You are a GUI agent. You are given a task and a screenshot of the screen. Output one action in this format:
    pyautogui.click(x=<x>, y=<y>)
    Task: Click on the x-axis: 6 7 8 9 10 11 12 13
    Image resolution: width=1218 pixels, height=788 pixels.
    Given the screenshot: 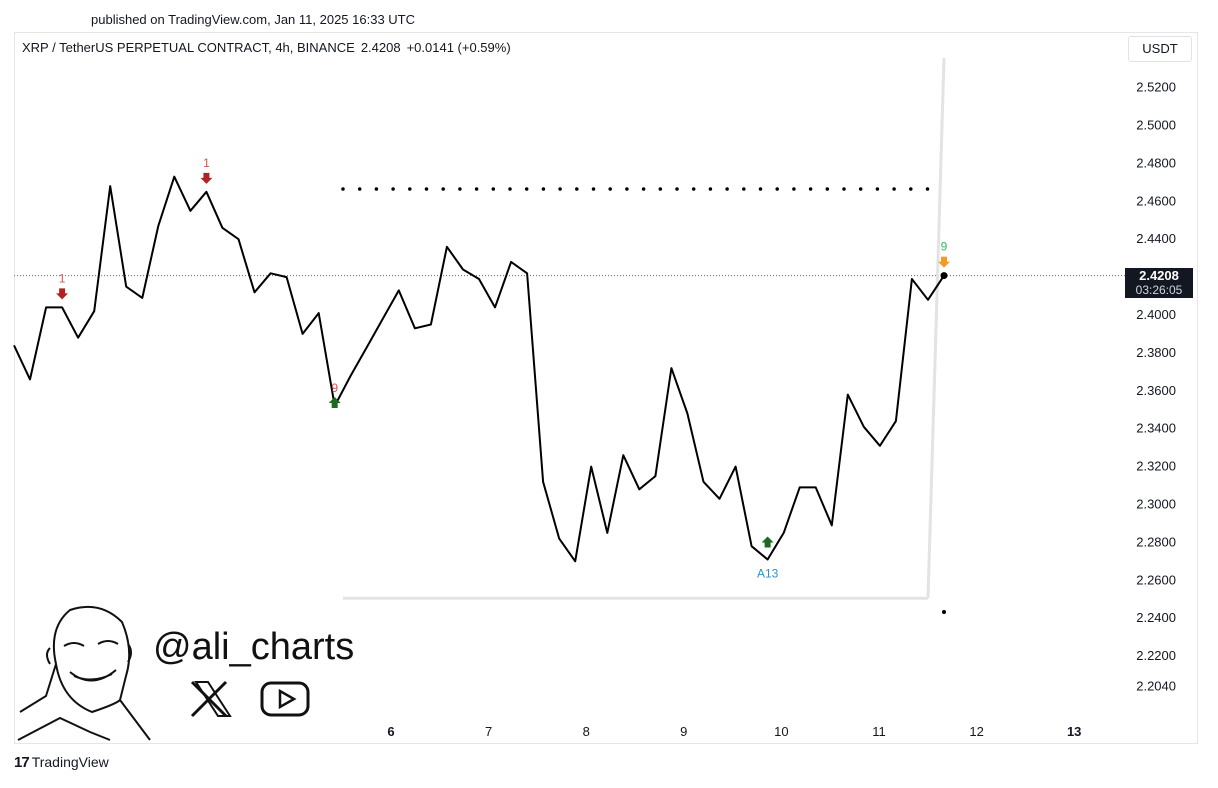 What is the action you would take?
    pyautogui.click(x=734, y=731)
    